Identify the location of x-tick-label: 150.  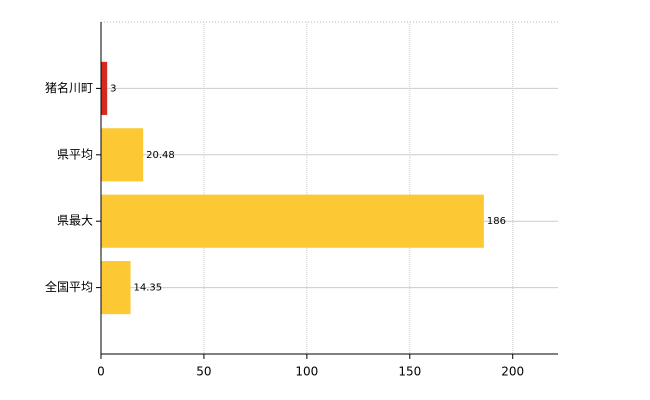
(409, 372).